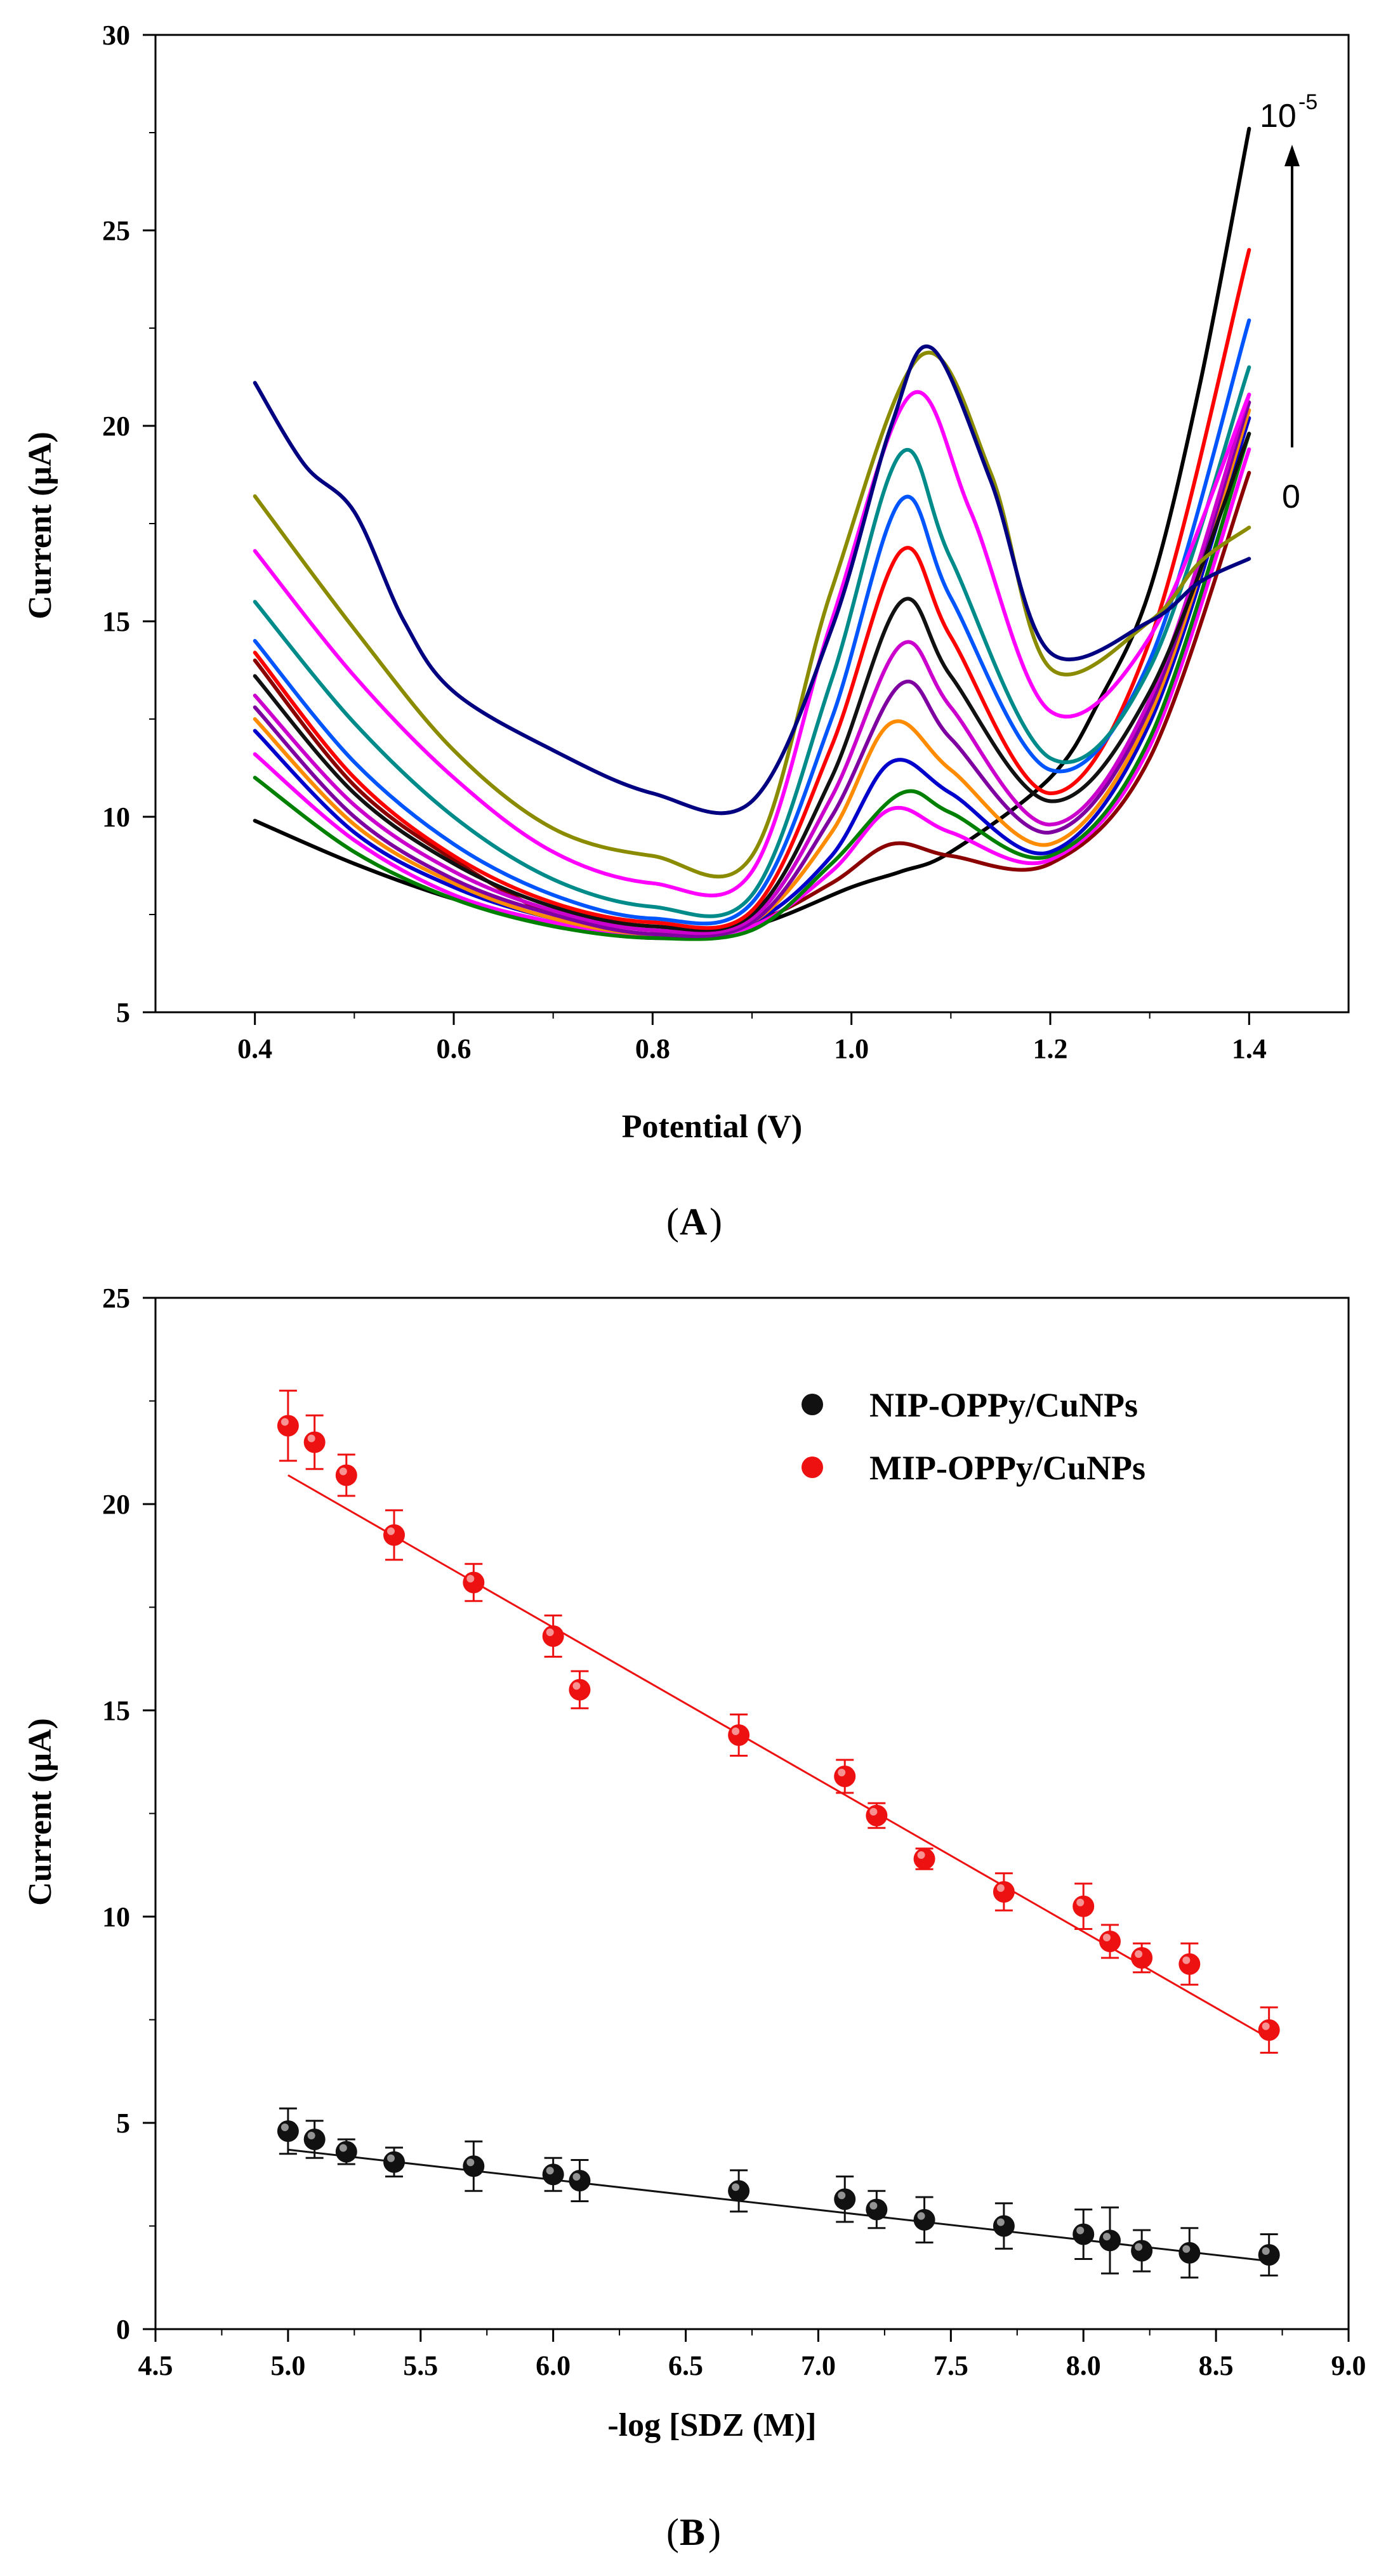  I want to click on panel-a-x-tick-label: 0.4, so click(254, 1049).